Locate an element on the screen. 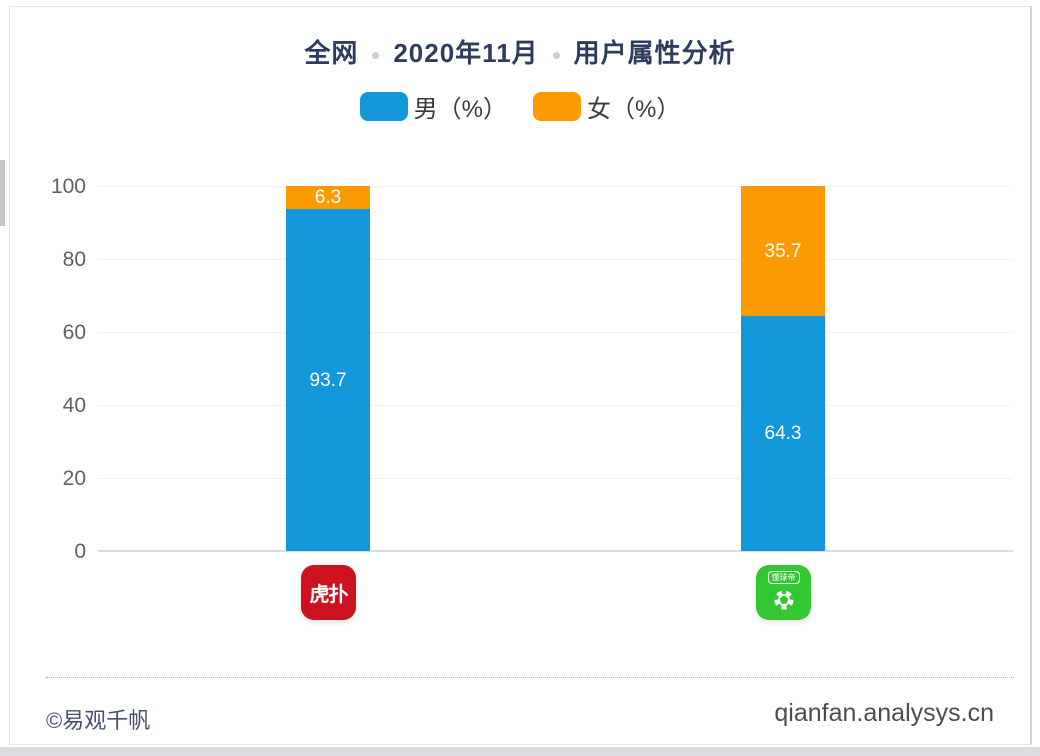 This screenshot has height=756, width=1040. soccer-ball-icon is located at coordinates (783, 600).